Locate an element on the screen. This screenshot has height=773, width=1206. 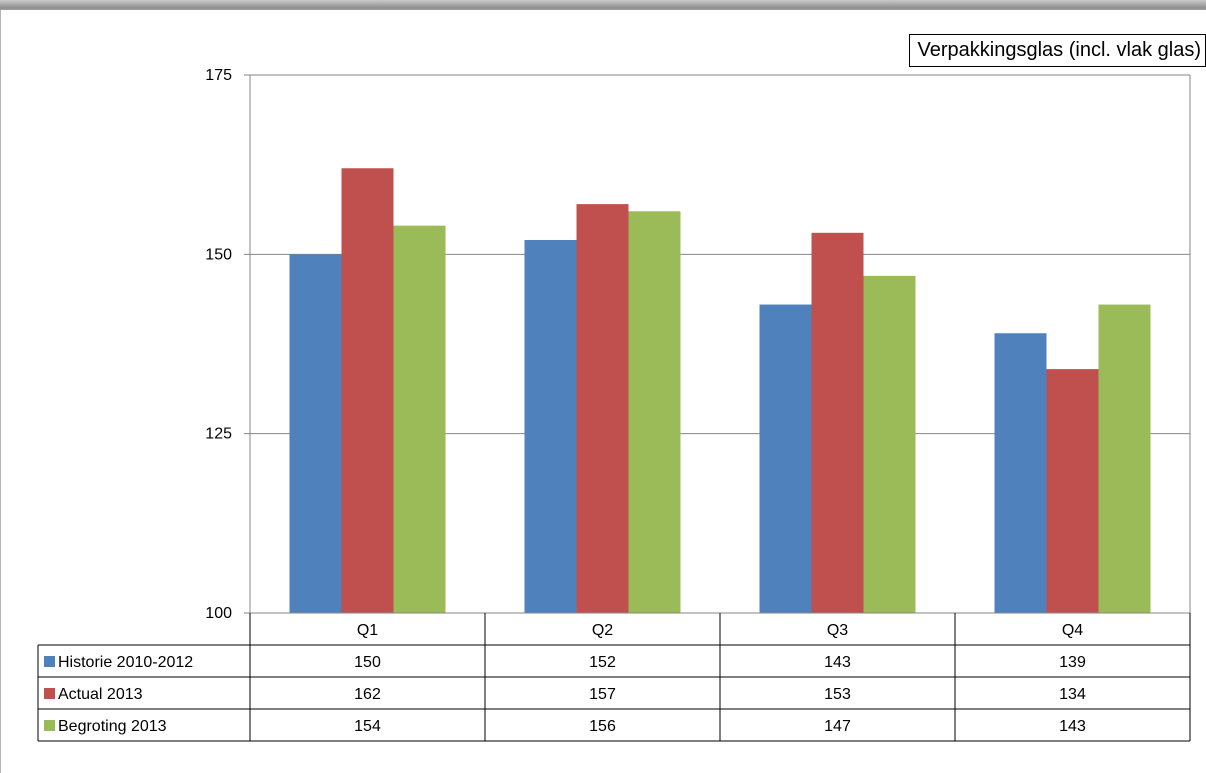
legend-label: Actual 2013 is located at coordinates (100, 694).